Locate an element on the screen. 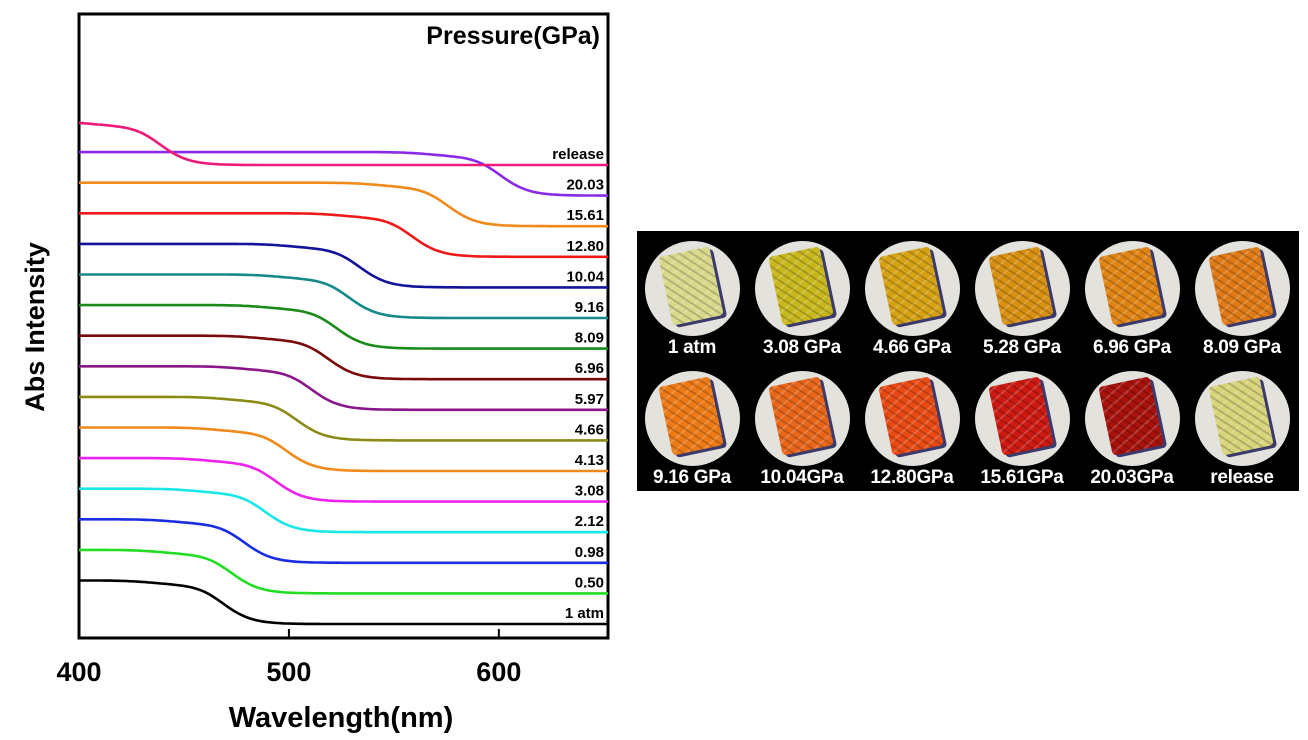 Image resolution: width=1308 pixels, height=740 pixels. crystal-photo: 8.09 GPa is located at coordinates (1242, 296).